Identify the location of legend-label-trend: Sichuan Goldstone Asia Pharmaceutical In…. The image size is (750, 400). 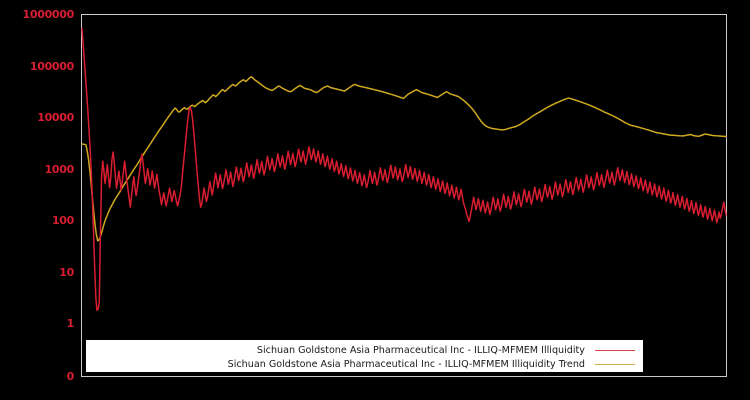
(406, 364).